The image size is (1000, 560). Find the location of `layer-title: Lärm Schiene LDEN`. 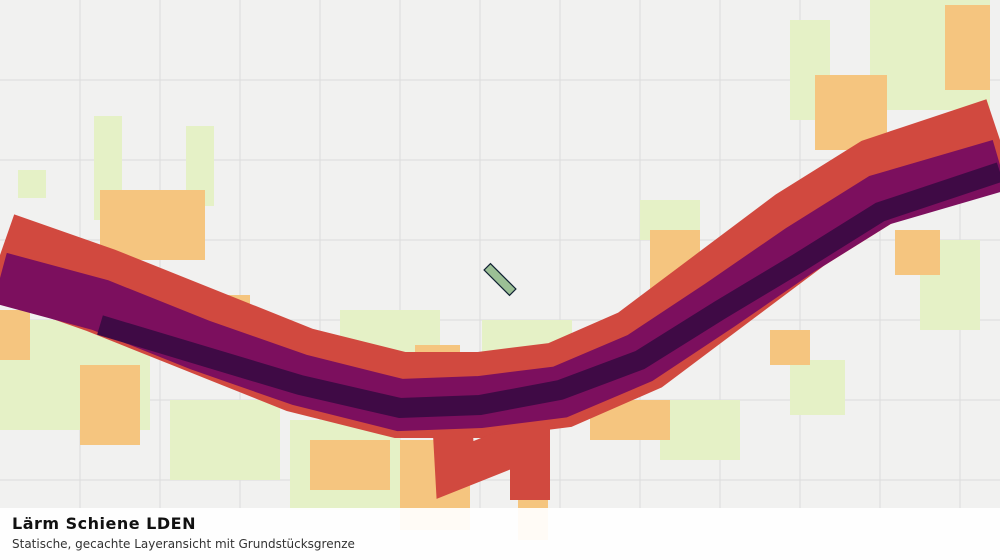

layer-title: Lärm Schiene LDEN is located at coordinates (104, 523).